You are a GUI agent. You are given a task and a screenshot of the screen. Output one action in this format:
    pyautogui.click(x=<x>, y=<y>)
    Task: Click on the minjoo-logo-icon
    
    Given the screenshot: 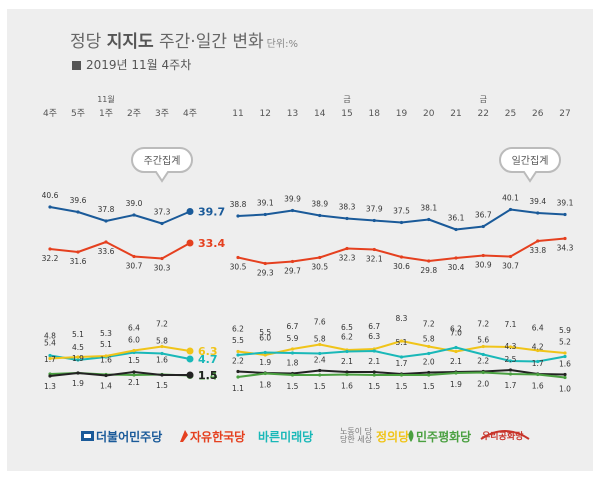 What is the action you would take?
    pyautogui.click(x=87, y=436)
    